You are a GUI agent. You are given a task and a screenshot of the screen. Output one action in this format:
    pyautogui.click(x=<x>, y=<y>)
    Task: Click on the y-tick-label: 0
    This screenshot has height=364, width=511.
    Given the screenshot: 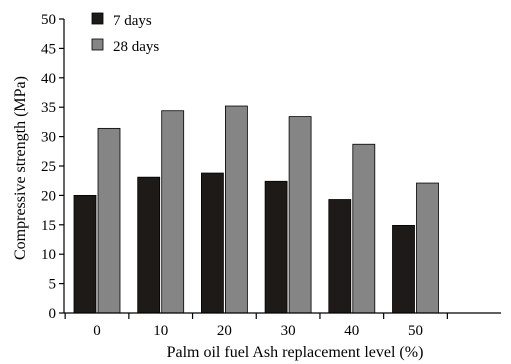 What is the action you would take?
    pyautogui.click(x=53, y=314)
    